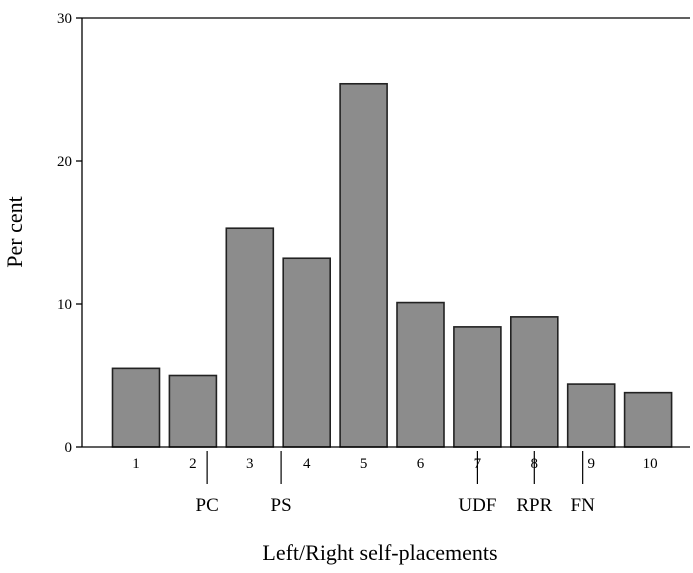 Image resolution: width=693 pixels, height=573 pixels. What do you see at coordinates (534, 505) in the screenshot?
I see `party-label-rpr: RPR` at bounding box center [534, 505].